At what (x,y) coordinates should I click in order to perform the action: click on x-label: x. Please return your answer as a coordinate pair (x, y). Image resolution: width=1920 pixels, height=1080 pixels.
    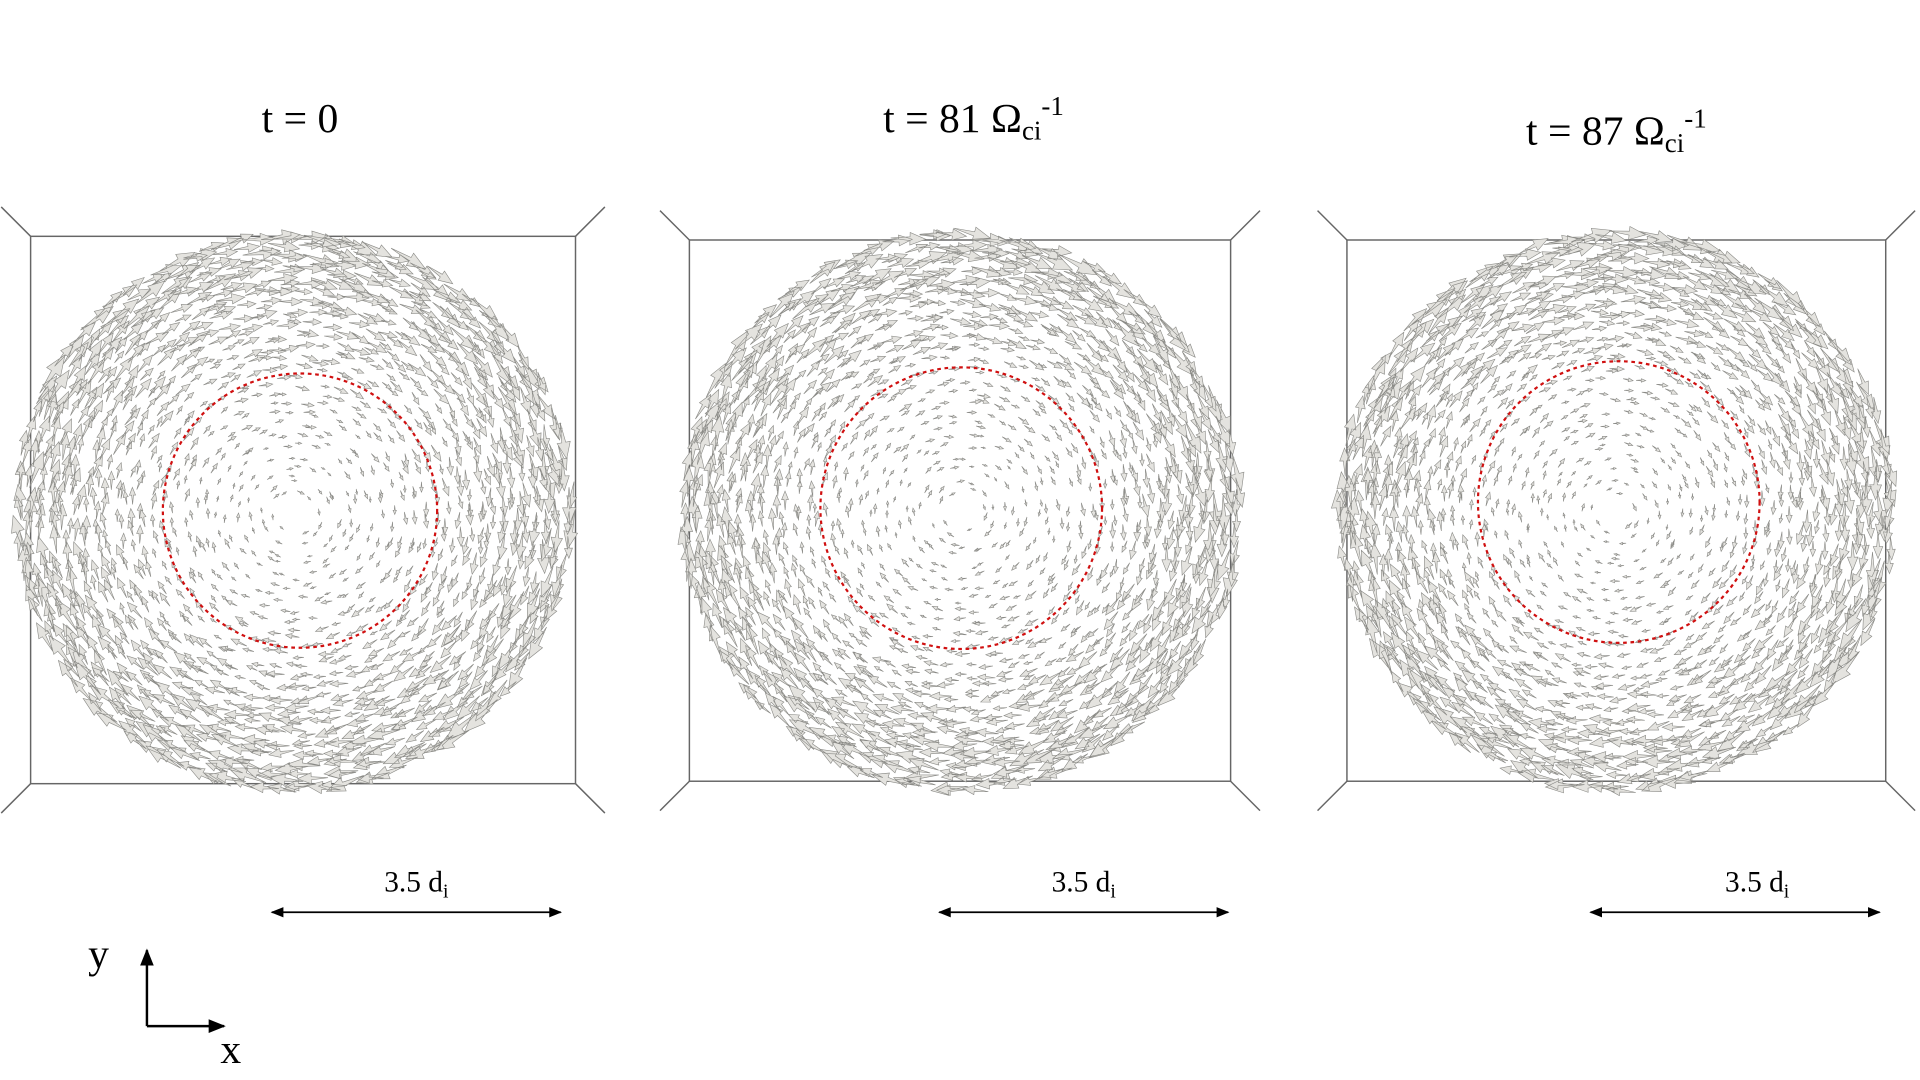
    Looking at the image, I should click on (230, 1050).